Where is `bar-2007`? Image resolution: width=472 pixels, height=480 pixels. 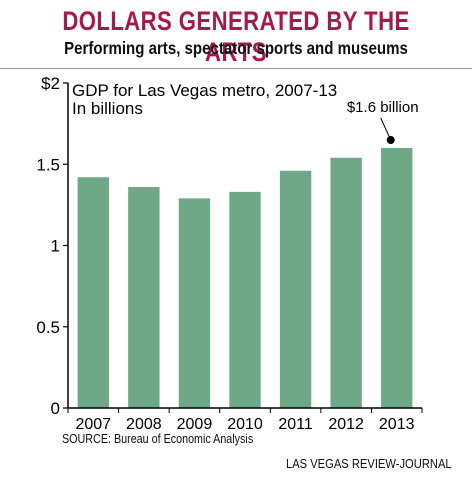 bar-2007 is located at coordinates (93, 292).